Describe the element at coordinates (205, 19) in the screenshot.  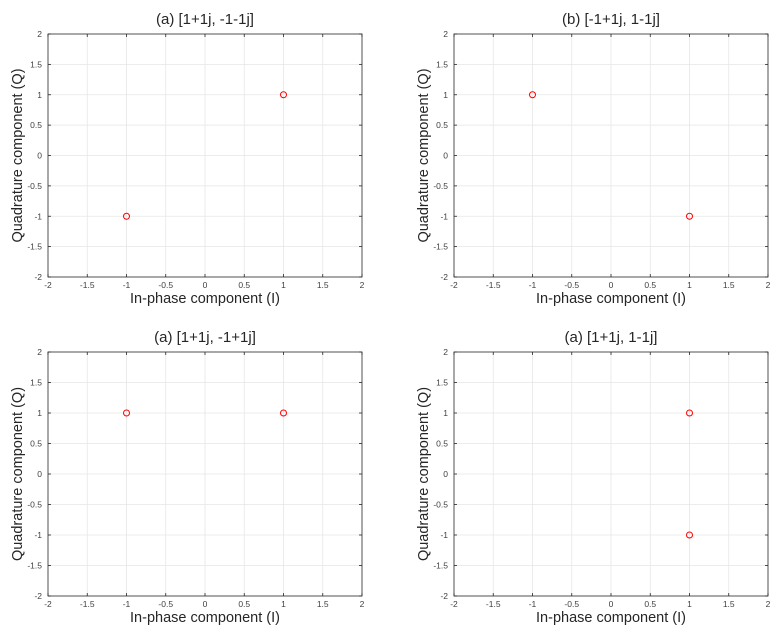
I see `chart-title: (a) [1+1j, -1-1j]` at that location.